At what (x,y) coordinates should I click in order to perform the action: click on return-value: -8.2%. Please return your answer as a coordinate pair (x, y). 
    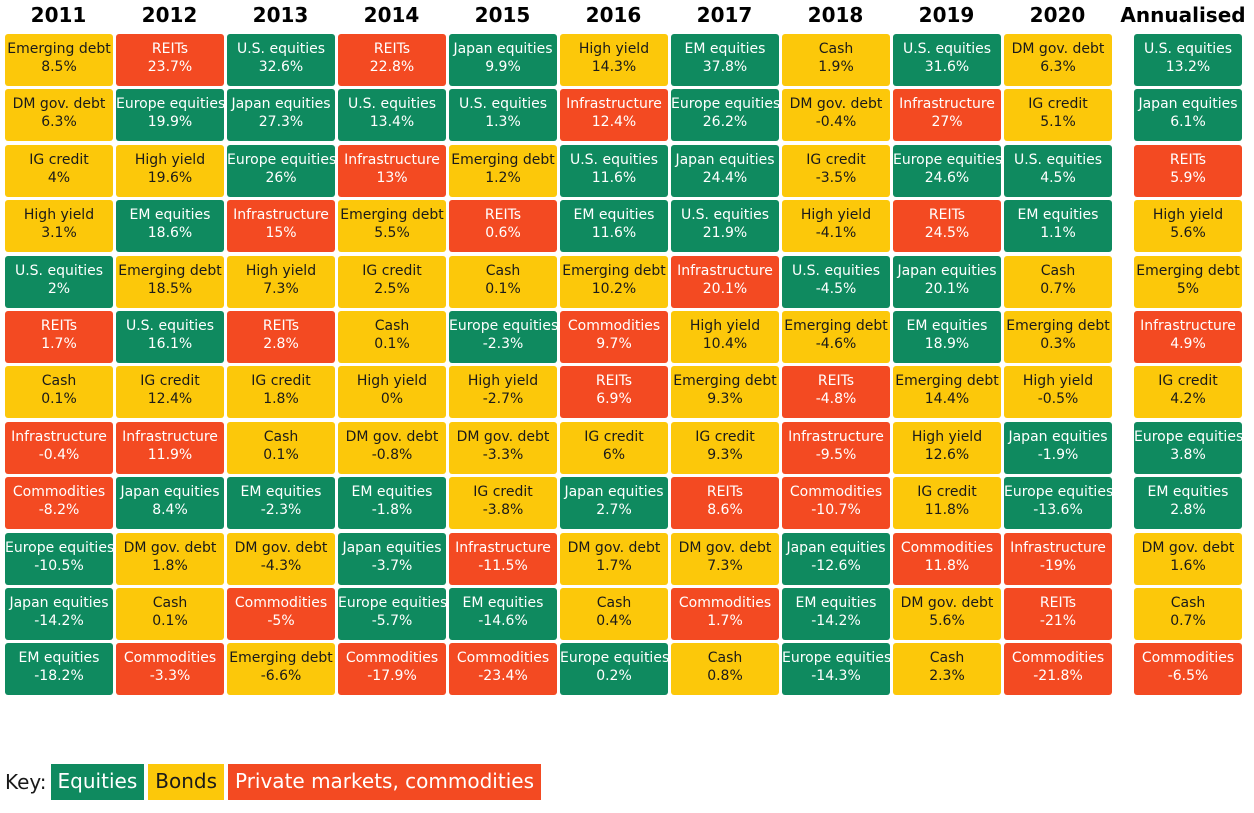
    Looking at the image, I should click on (59, 510).